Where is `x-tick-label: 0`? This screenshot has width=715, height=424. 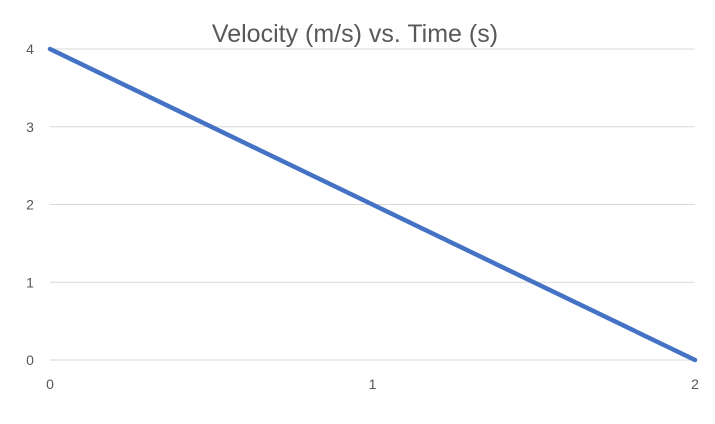 x-tick-label: 0 is located at coordinates (50, 384).